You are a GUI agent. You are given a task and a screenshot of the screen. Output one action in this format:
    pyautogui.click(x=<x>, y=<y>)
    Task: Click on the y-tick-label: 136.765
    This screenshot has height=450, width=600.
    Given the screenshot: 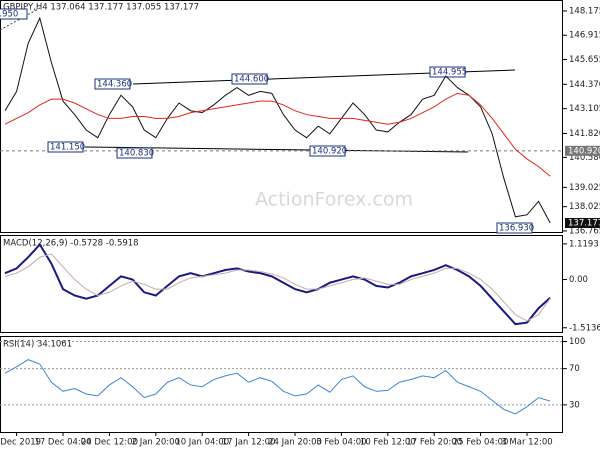 What is the action you would take?
    pyautogui.click(x=584, y=231)
    